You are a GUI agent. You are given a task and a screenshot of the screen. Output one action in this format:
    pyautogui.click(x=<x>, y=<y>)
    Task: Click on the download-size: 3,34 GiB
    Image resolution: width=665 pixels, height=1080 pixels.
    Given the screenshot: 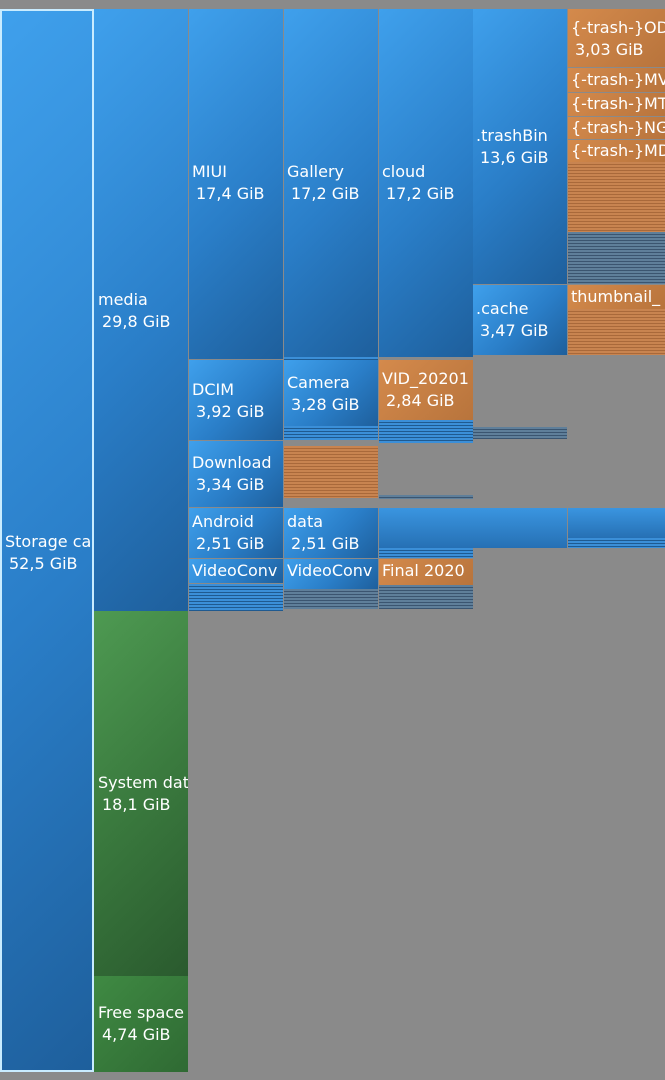 What is the action you would take?
    pyautogui.click(x=230, y=484)
    